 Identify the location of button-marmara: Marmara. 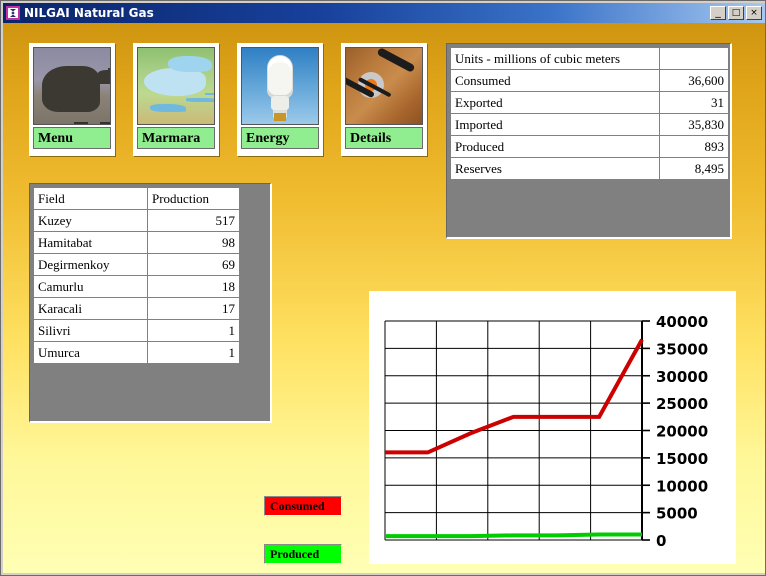
(176, 99).